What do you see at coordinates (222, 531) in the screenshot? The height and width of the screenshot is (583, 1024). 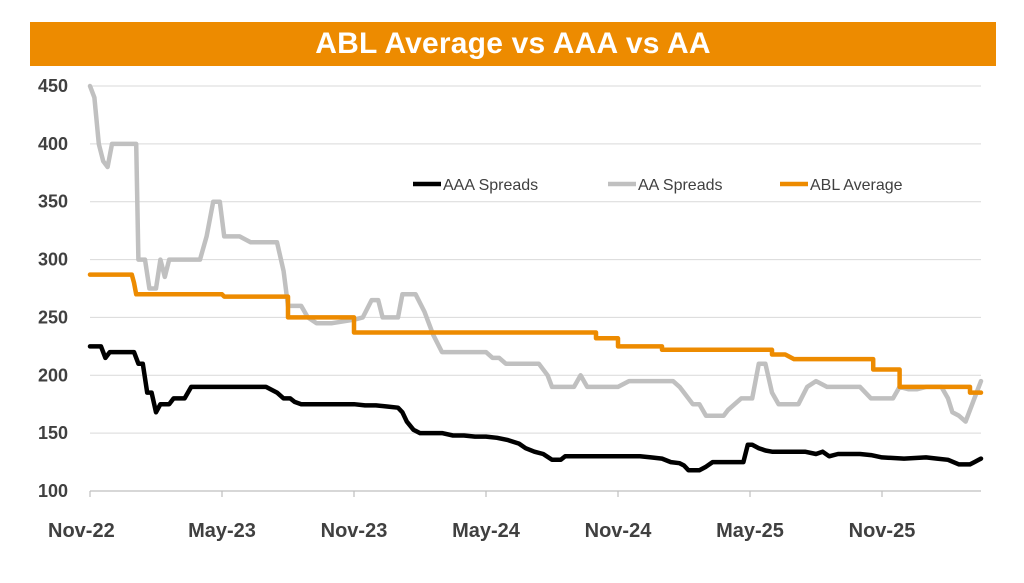 I see `x-tick-label: May-23` at bounding box center [222, 531].